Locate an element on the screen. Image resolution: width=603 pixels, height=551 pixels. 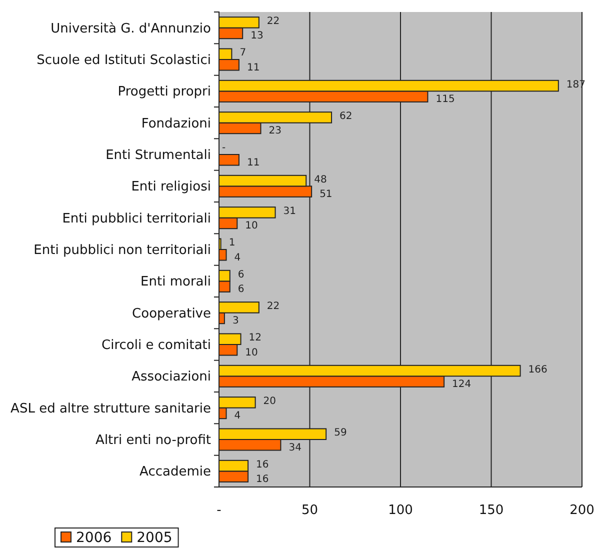
data-label: 124 is located at coordinates (462, 384).